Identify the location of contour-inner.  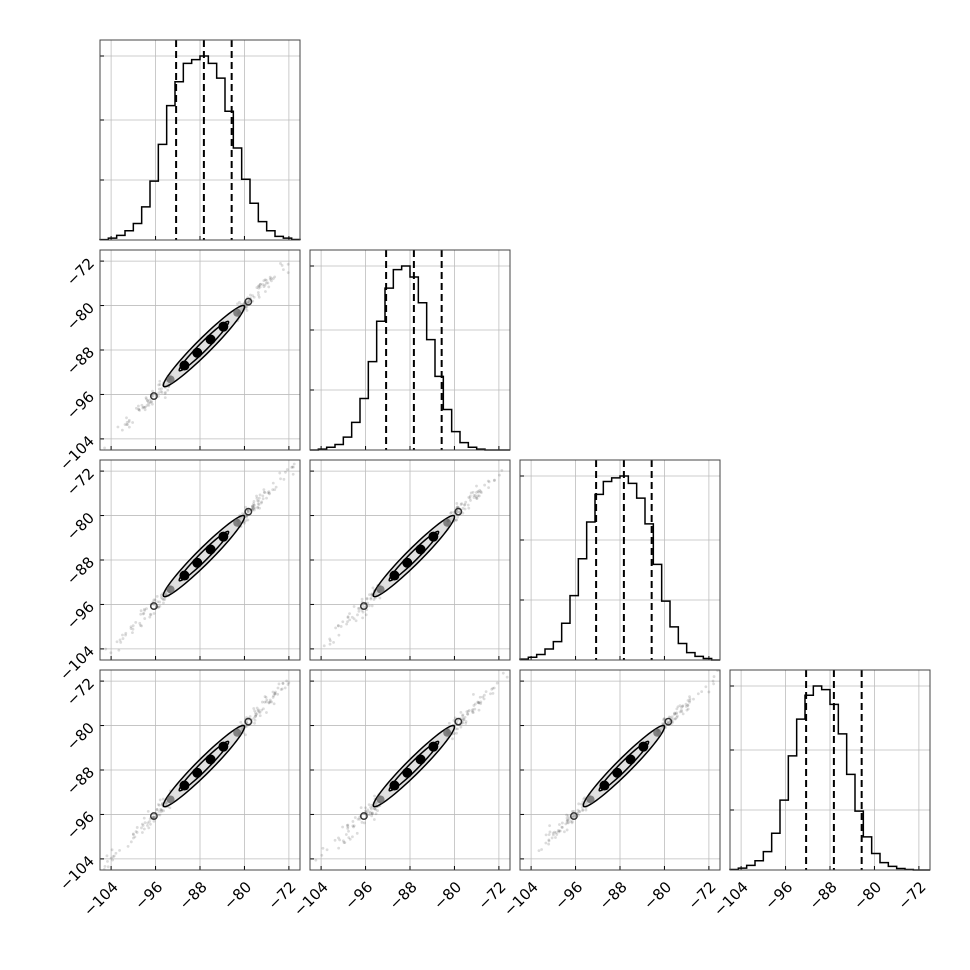
(414, 766).